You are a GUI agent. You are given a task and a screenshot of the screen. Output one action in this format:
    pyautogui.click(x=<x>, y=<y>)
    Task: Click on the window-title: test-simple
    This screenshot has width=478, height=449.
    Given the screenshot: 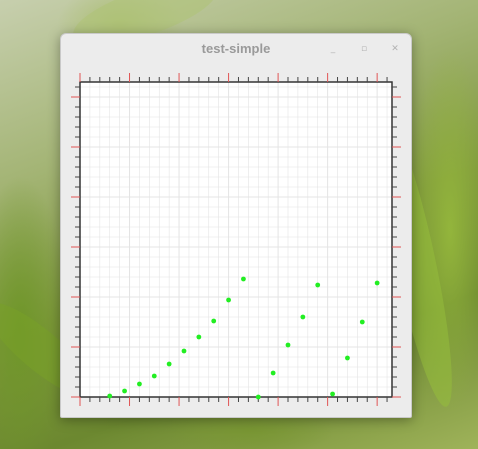 What is the action you would take?
    pyautogui.click(x=236, y=48)
    